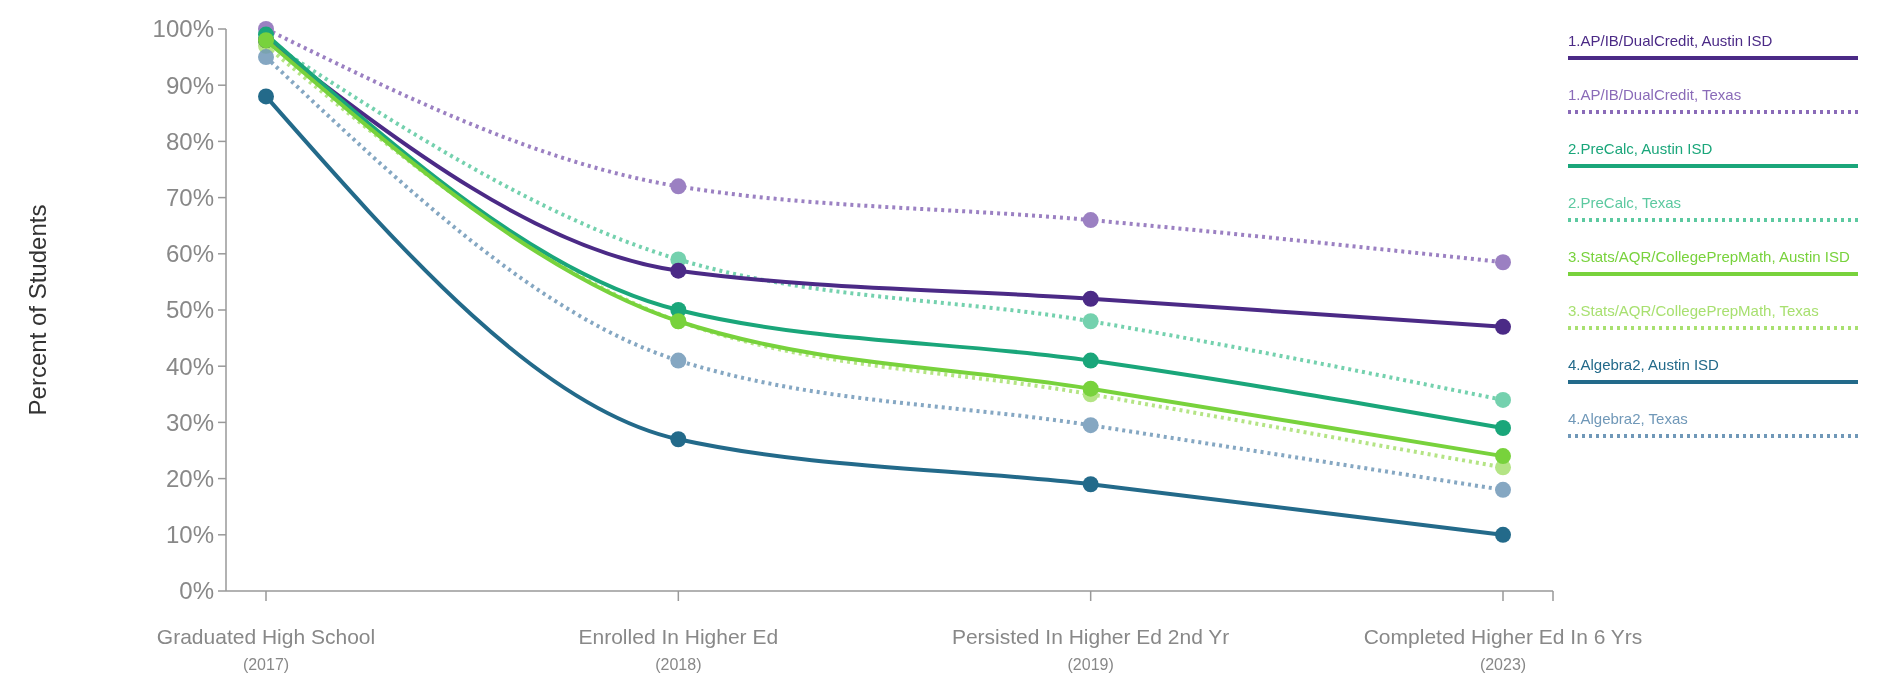 The height and width of the screenshot is (687, 1887). I want to click on text: 4.Algebra2, Texas, so click(1628, 418).